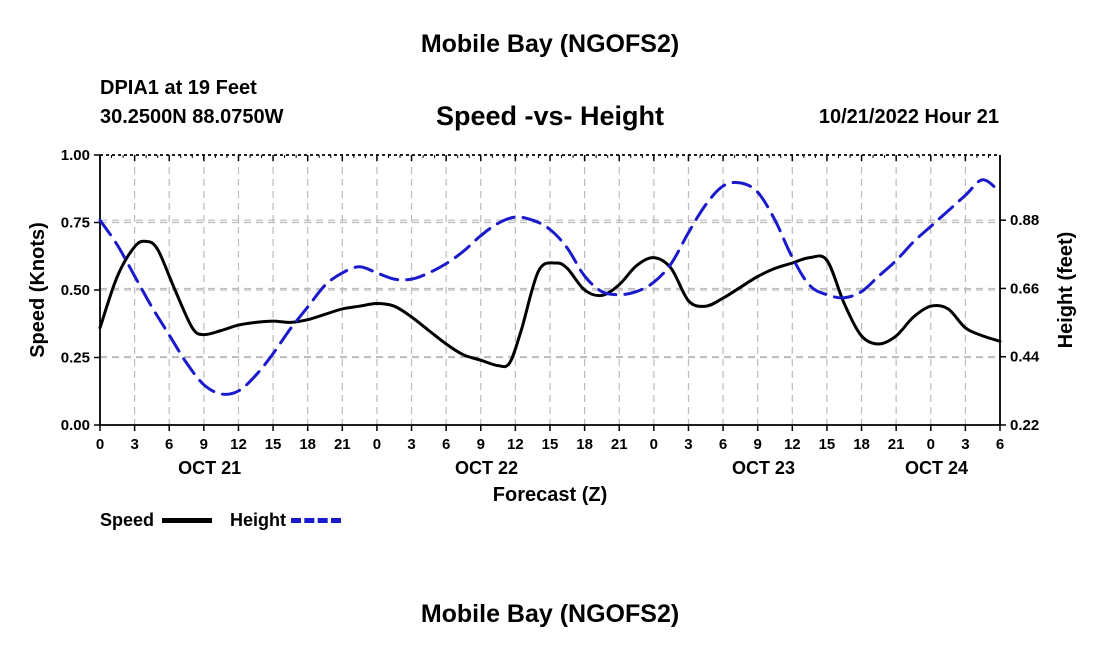 This screenshot has width=1100, height=650. I want to click on y-right-tick-label: 0.66, so click(1024, 288).